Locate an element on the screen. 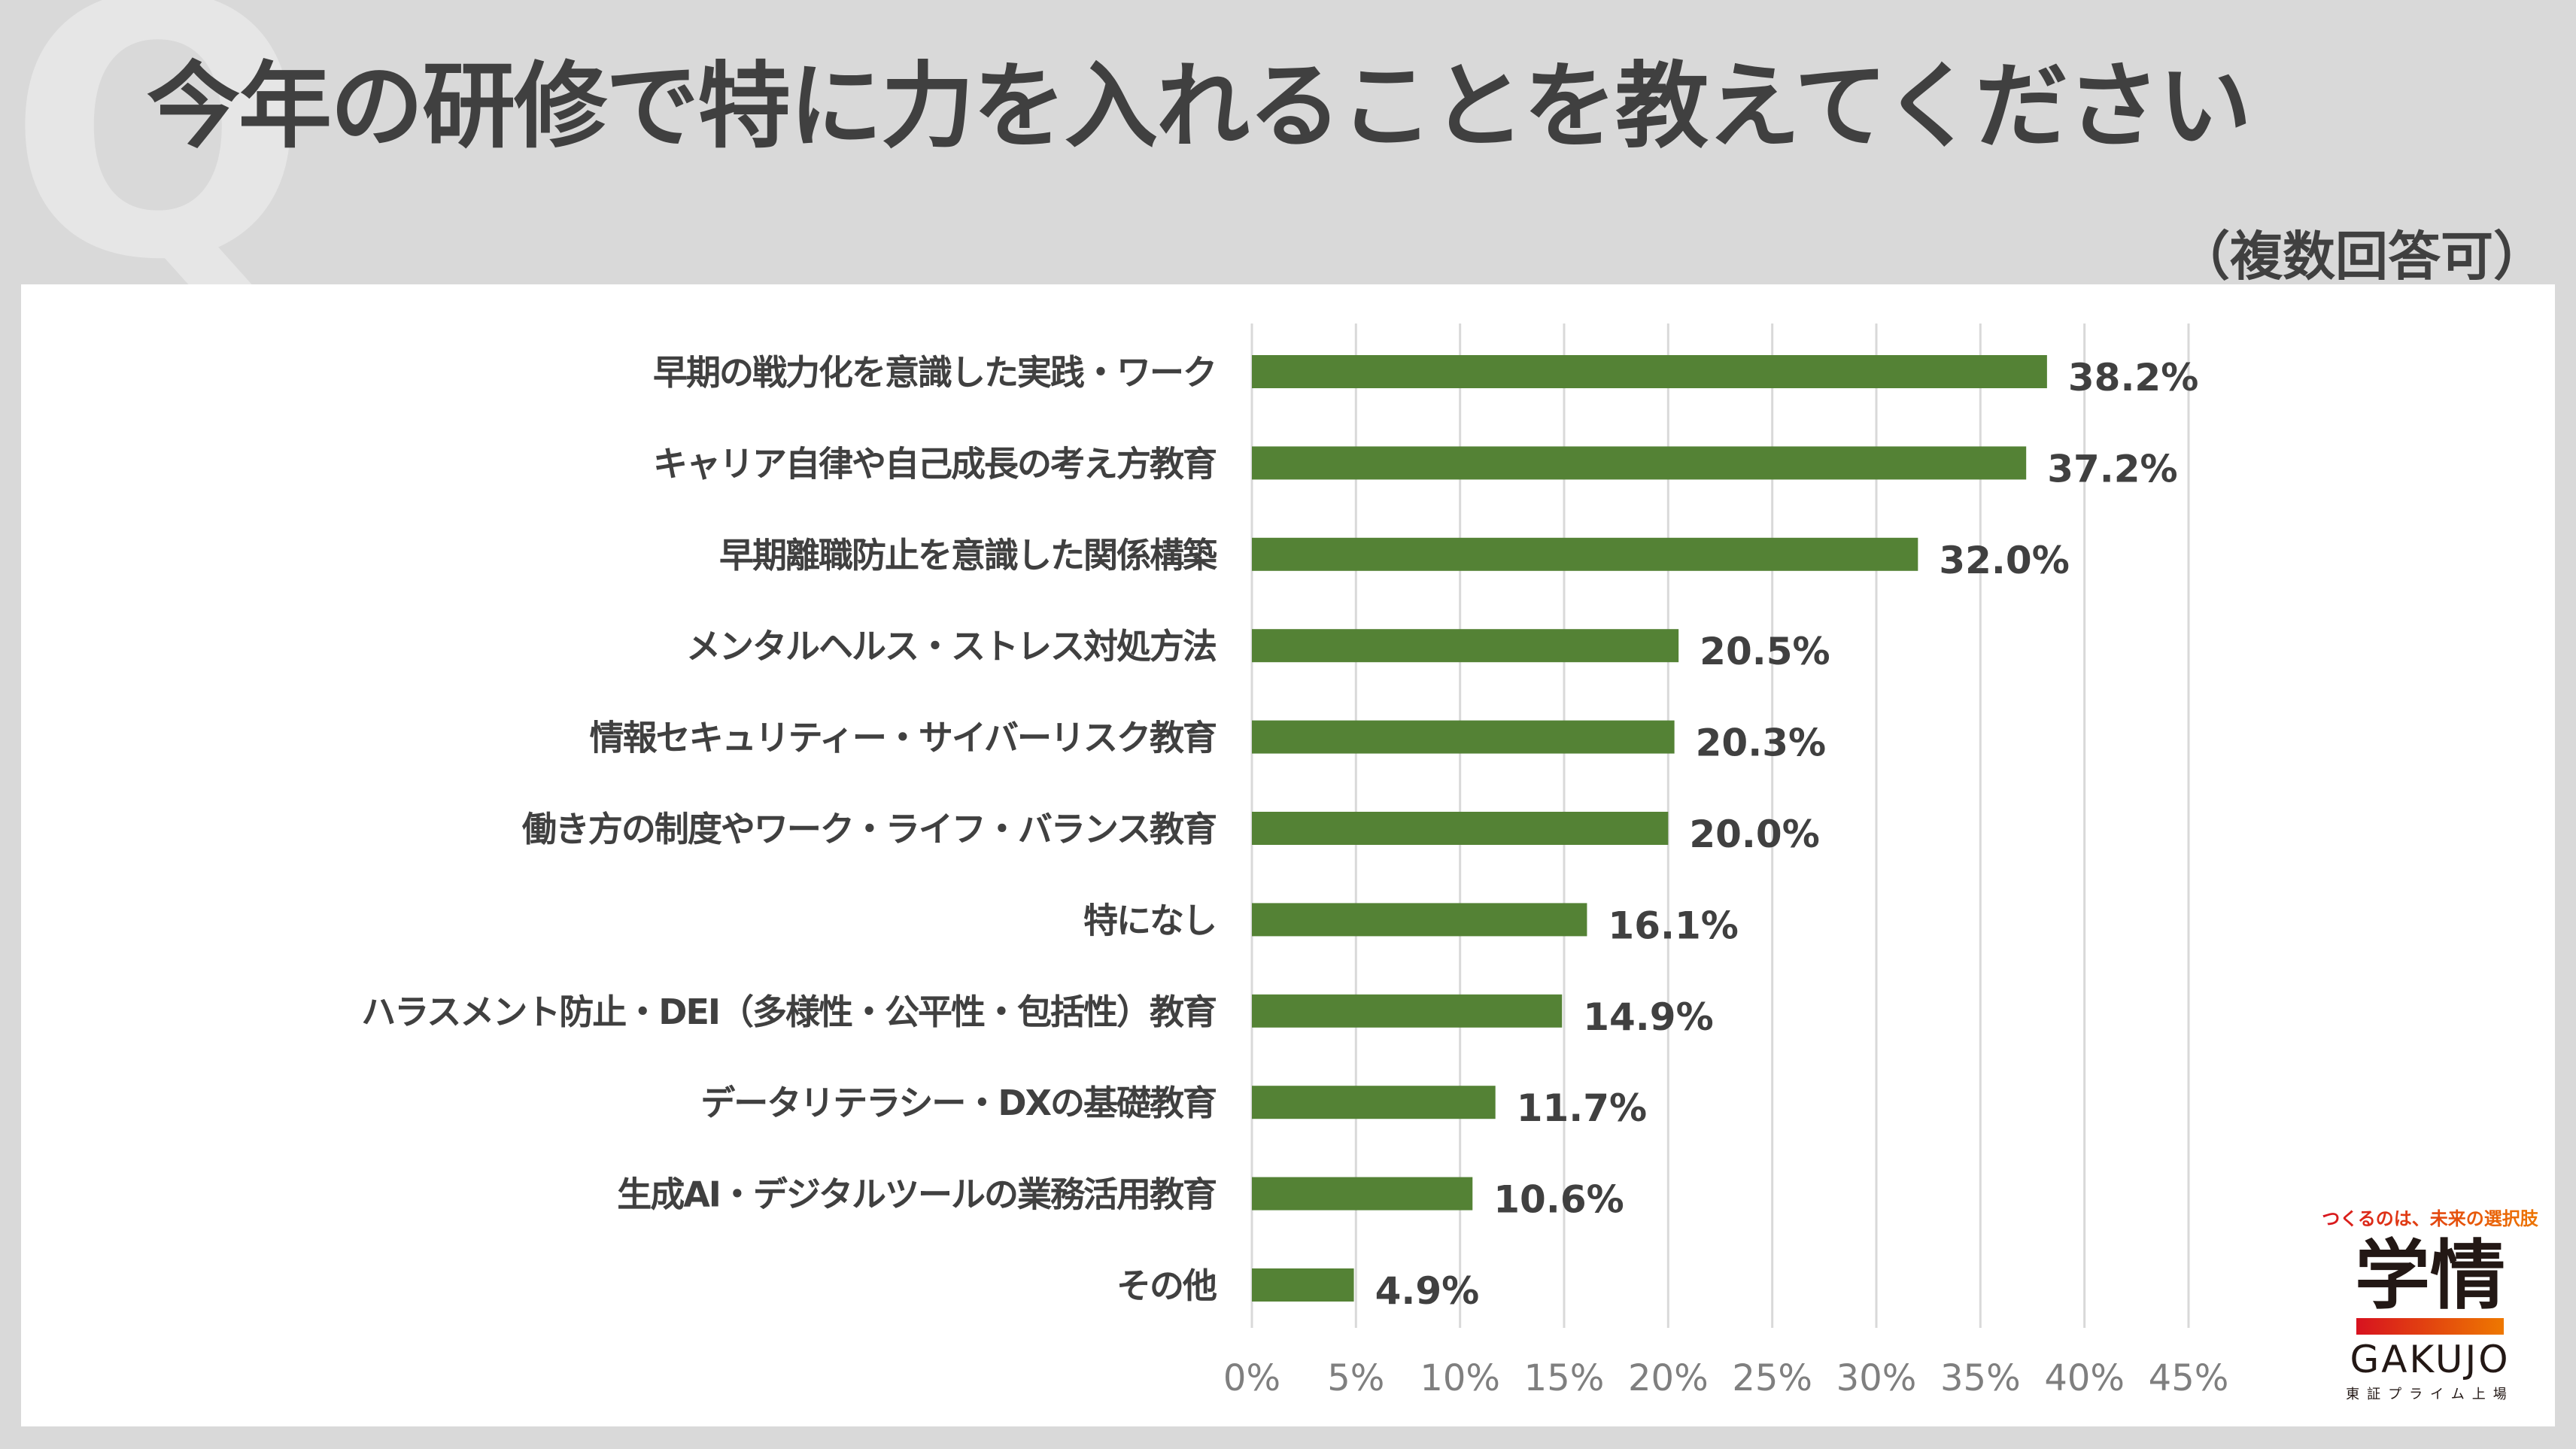  data-label: 32.0% is located at coordinates (2004, 560).